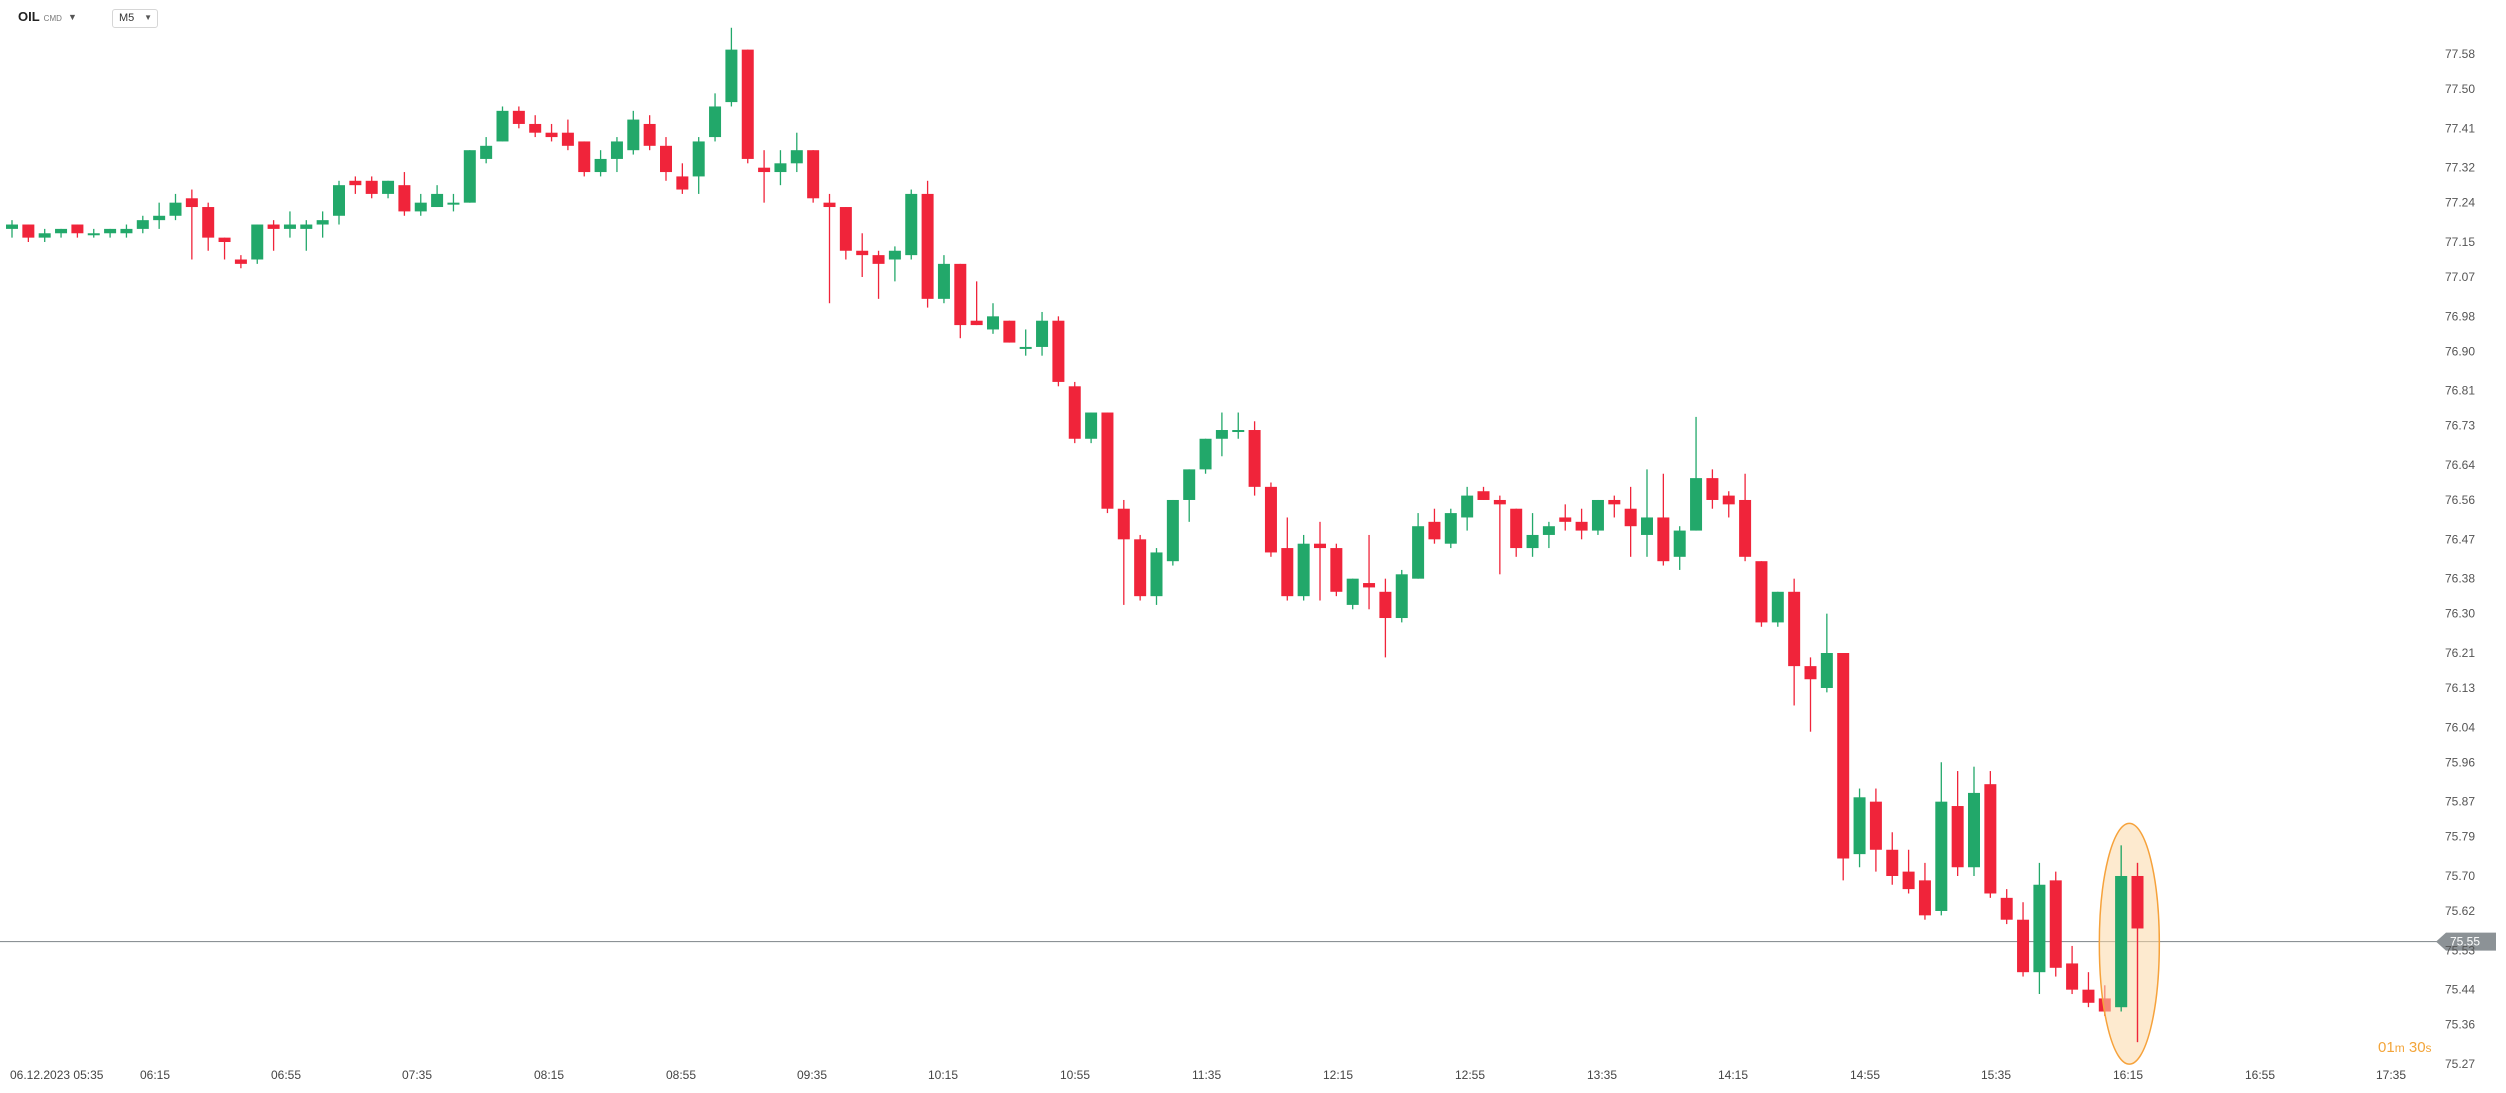 The image size is (2506, 1093). I want to click on instrument-selector: OIL CMD, so click(40, 16).